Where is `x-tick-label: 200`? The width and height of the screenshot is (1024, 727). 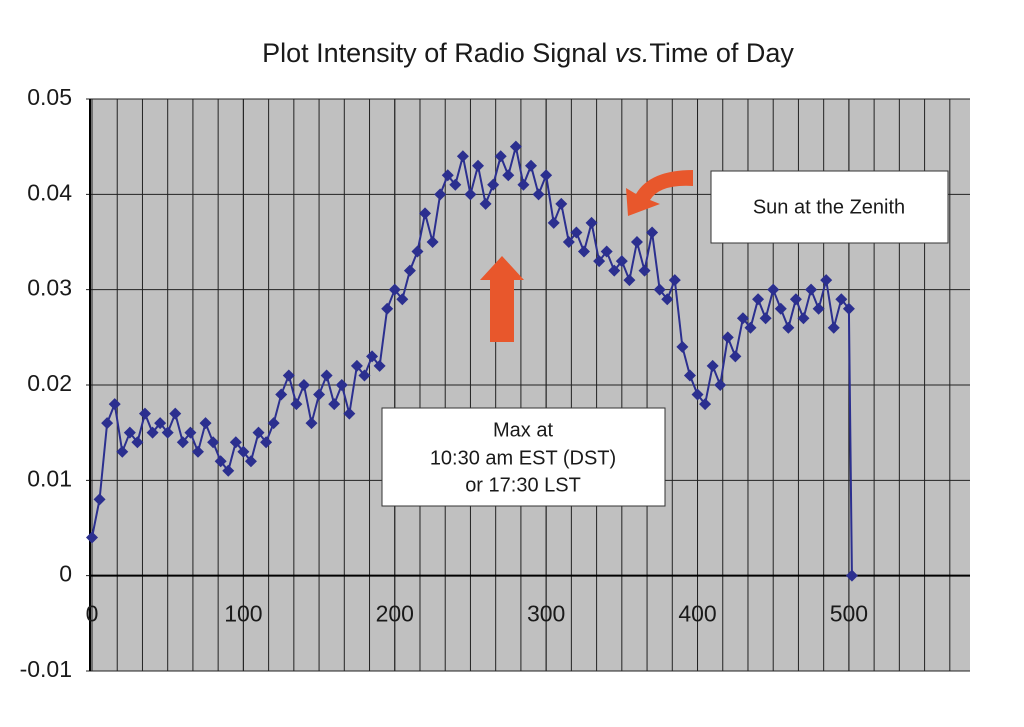 x-tick-label: 200 is located at coordinates (395, 614).